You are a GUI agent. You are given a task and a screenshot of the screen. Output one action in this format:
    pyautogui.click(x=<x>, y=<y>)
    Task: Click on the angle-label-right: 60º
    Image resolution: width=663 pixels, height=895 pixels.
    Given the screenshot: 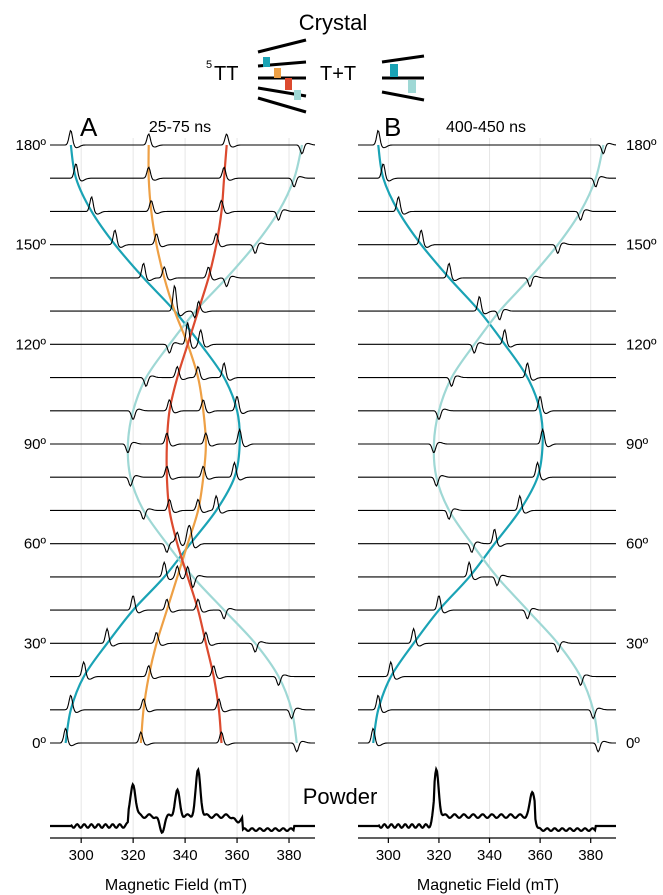 What is the action you would take?
    pyautogui.click(x=637, y=544)
    